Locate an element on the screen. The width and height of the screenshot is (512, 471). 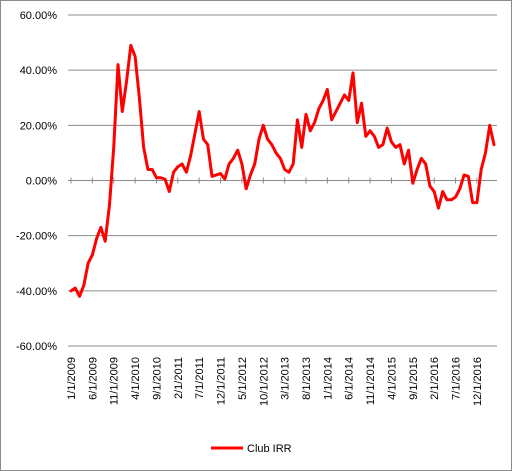
x-tick-label: 12/1/2011 is located at coordinates (222, 381).